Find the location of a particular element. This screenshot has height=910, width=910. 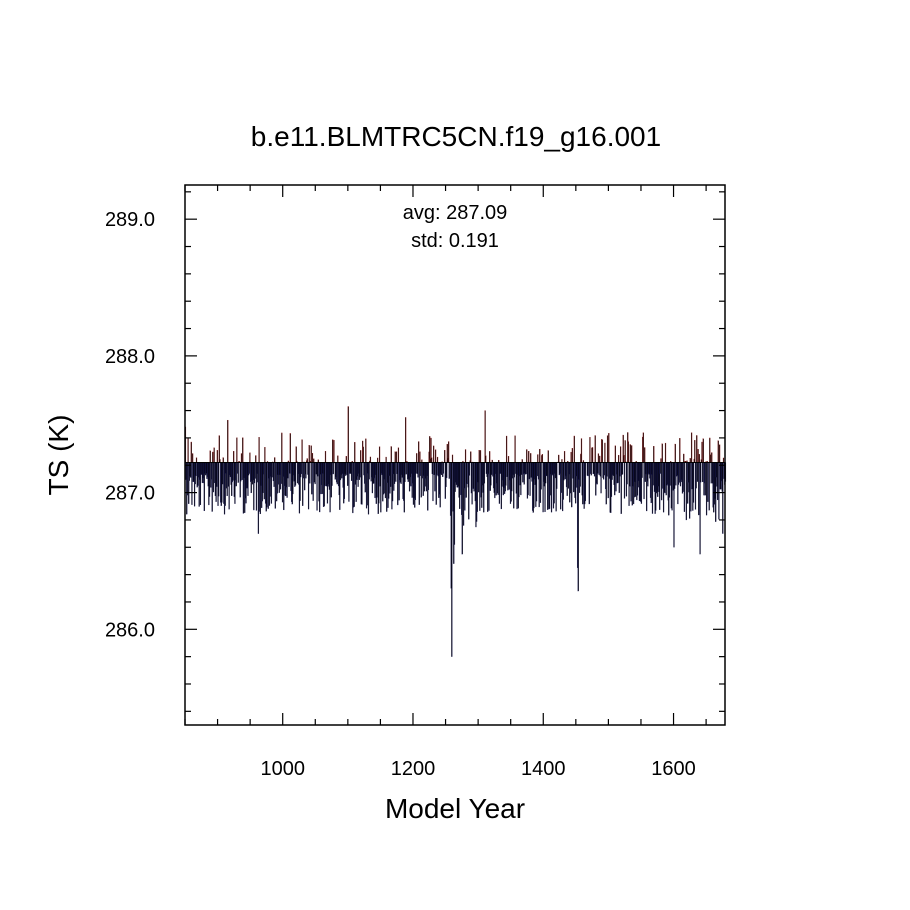

x-tick-label: 1600 is located at coordinates (673, 769).